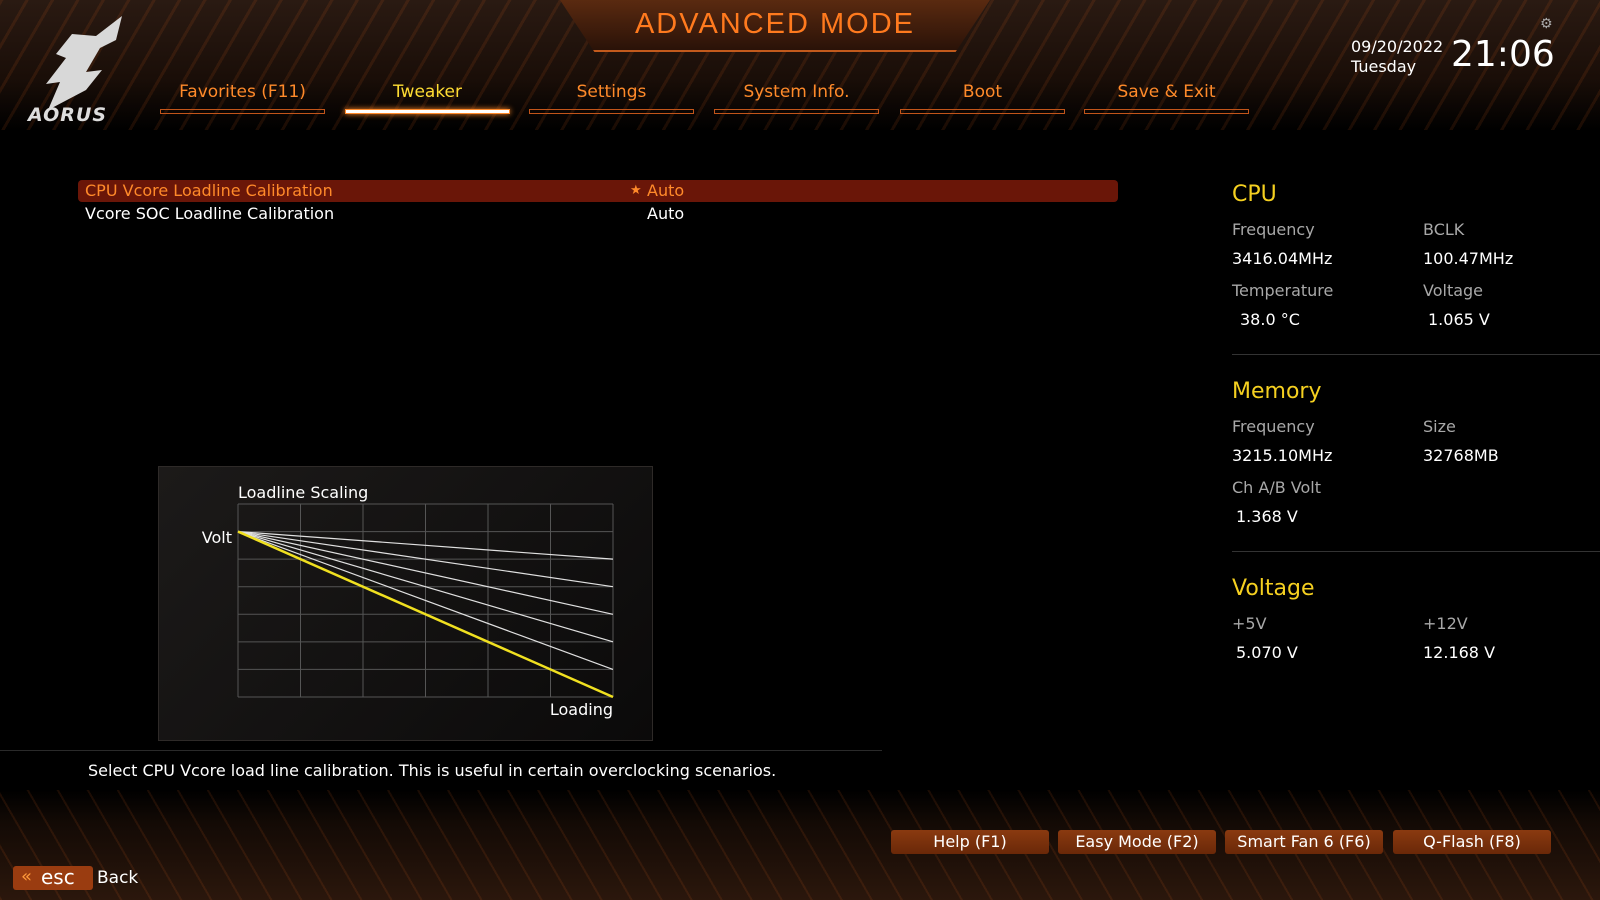 This screenshot has width=1600, height=900. I want to click on loadline-chart: Loadline Scaling Volt Loading, so click(408, 601).